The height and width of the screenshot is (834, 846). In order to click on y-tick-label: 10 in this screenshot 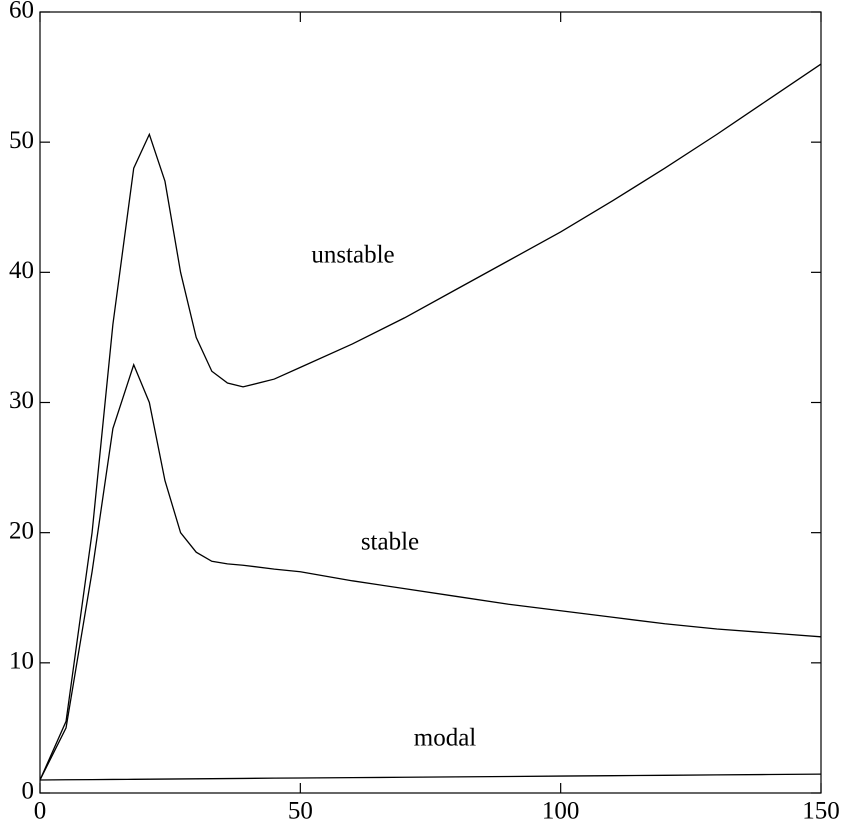, I will do `click(21, 661)`.